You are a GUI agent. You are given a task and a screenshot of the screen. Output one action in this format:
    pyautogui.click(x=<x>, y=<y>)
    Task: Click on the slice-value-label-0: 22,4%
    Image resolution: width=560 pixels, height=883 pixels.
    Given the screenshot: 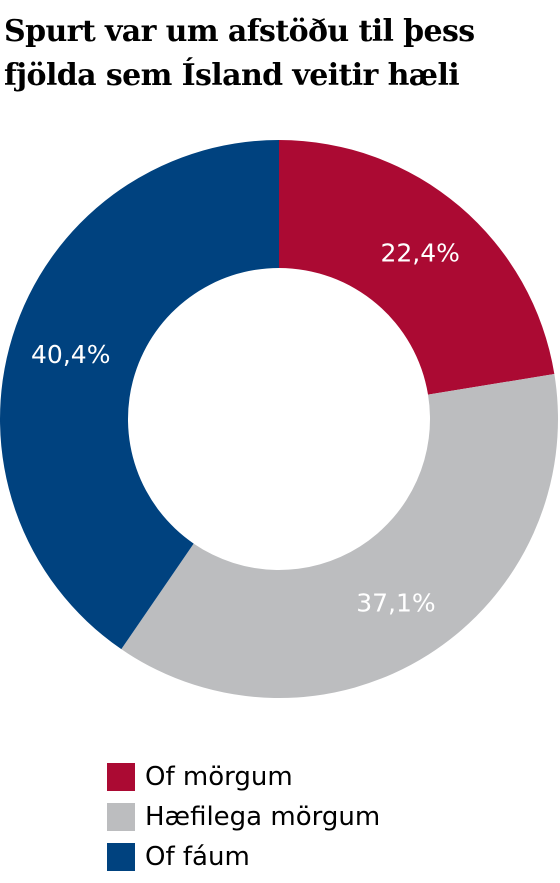 What is the action you would take?
    pyautogui.click(x=419, y=252)
    